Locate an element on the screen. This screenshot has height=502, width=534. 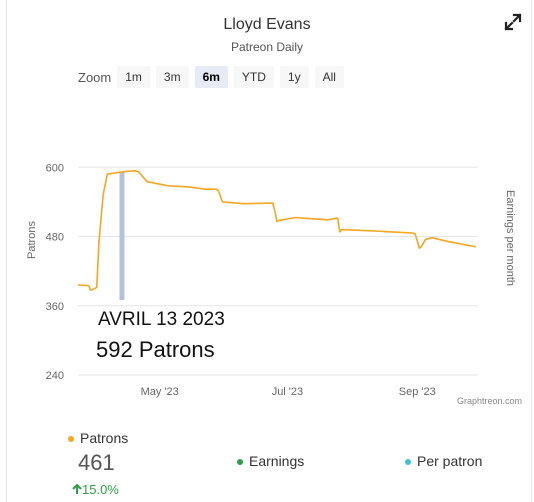
y-tick-labels: 240 360 480 600 is located at coordinates (55, 272).